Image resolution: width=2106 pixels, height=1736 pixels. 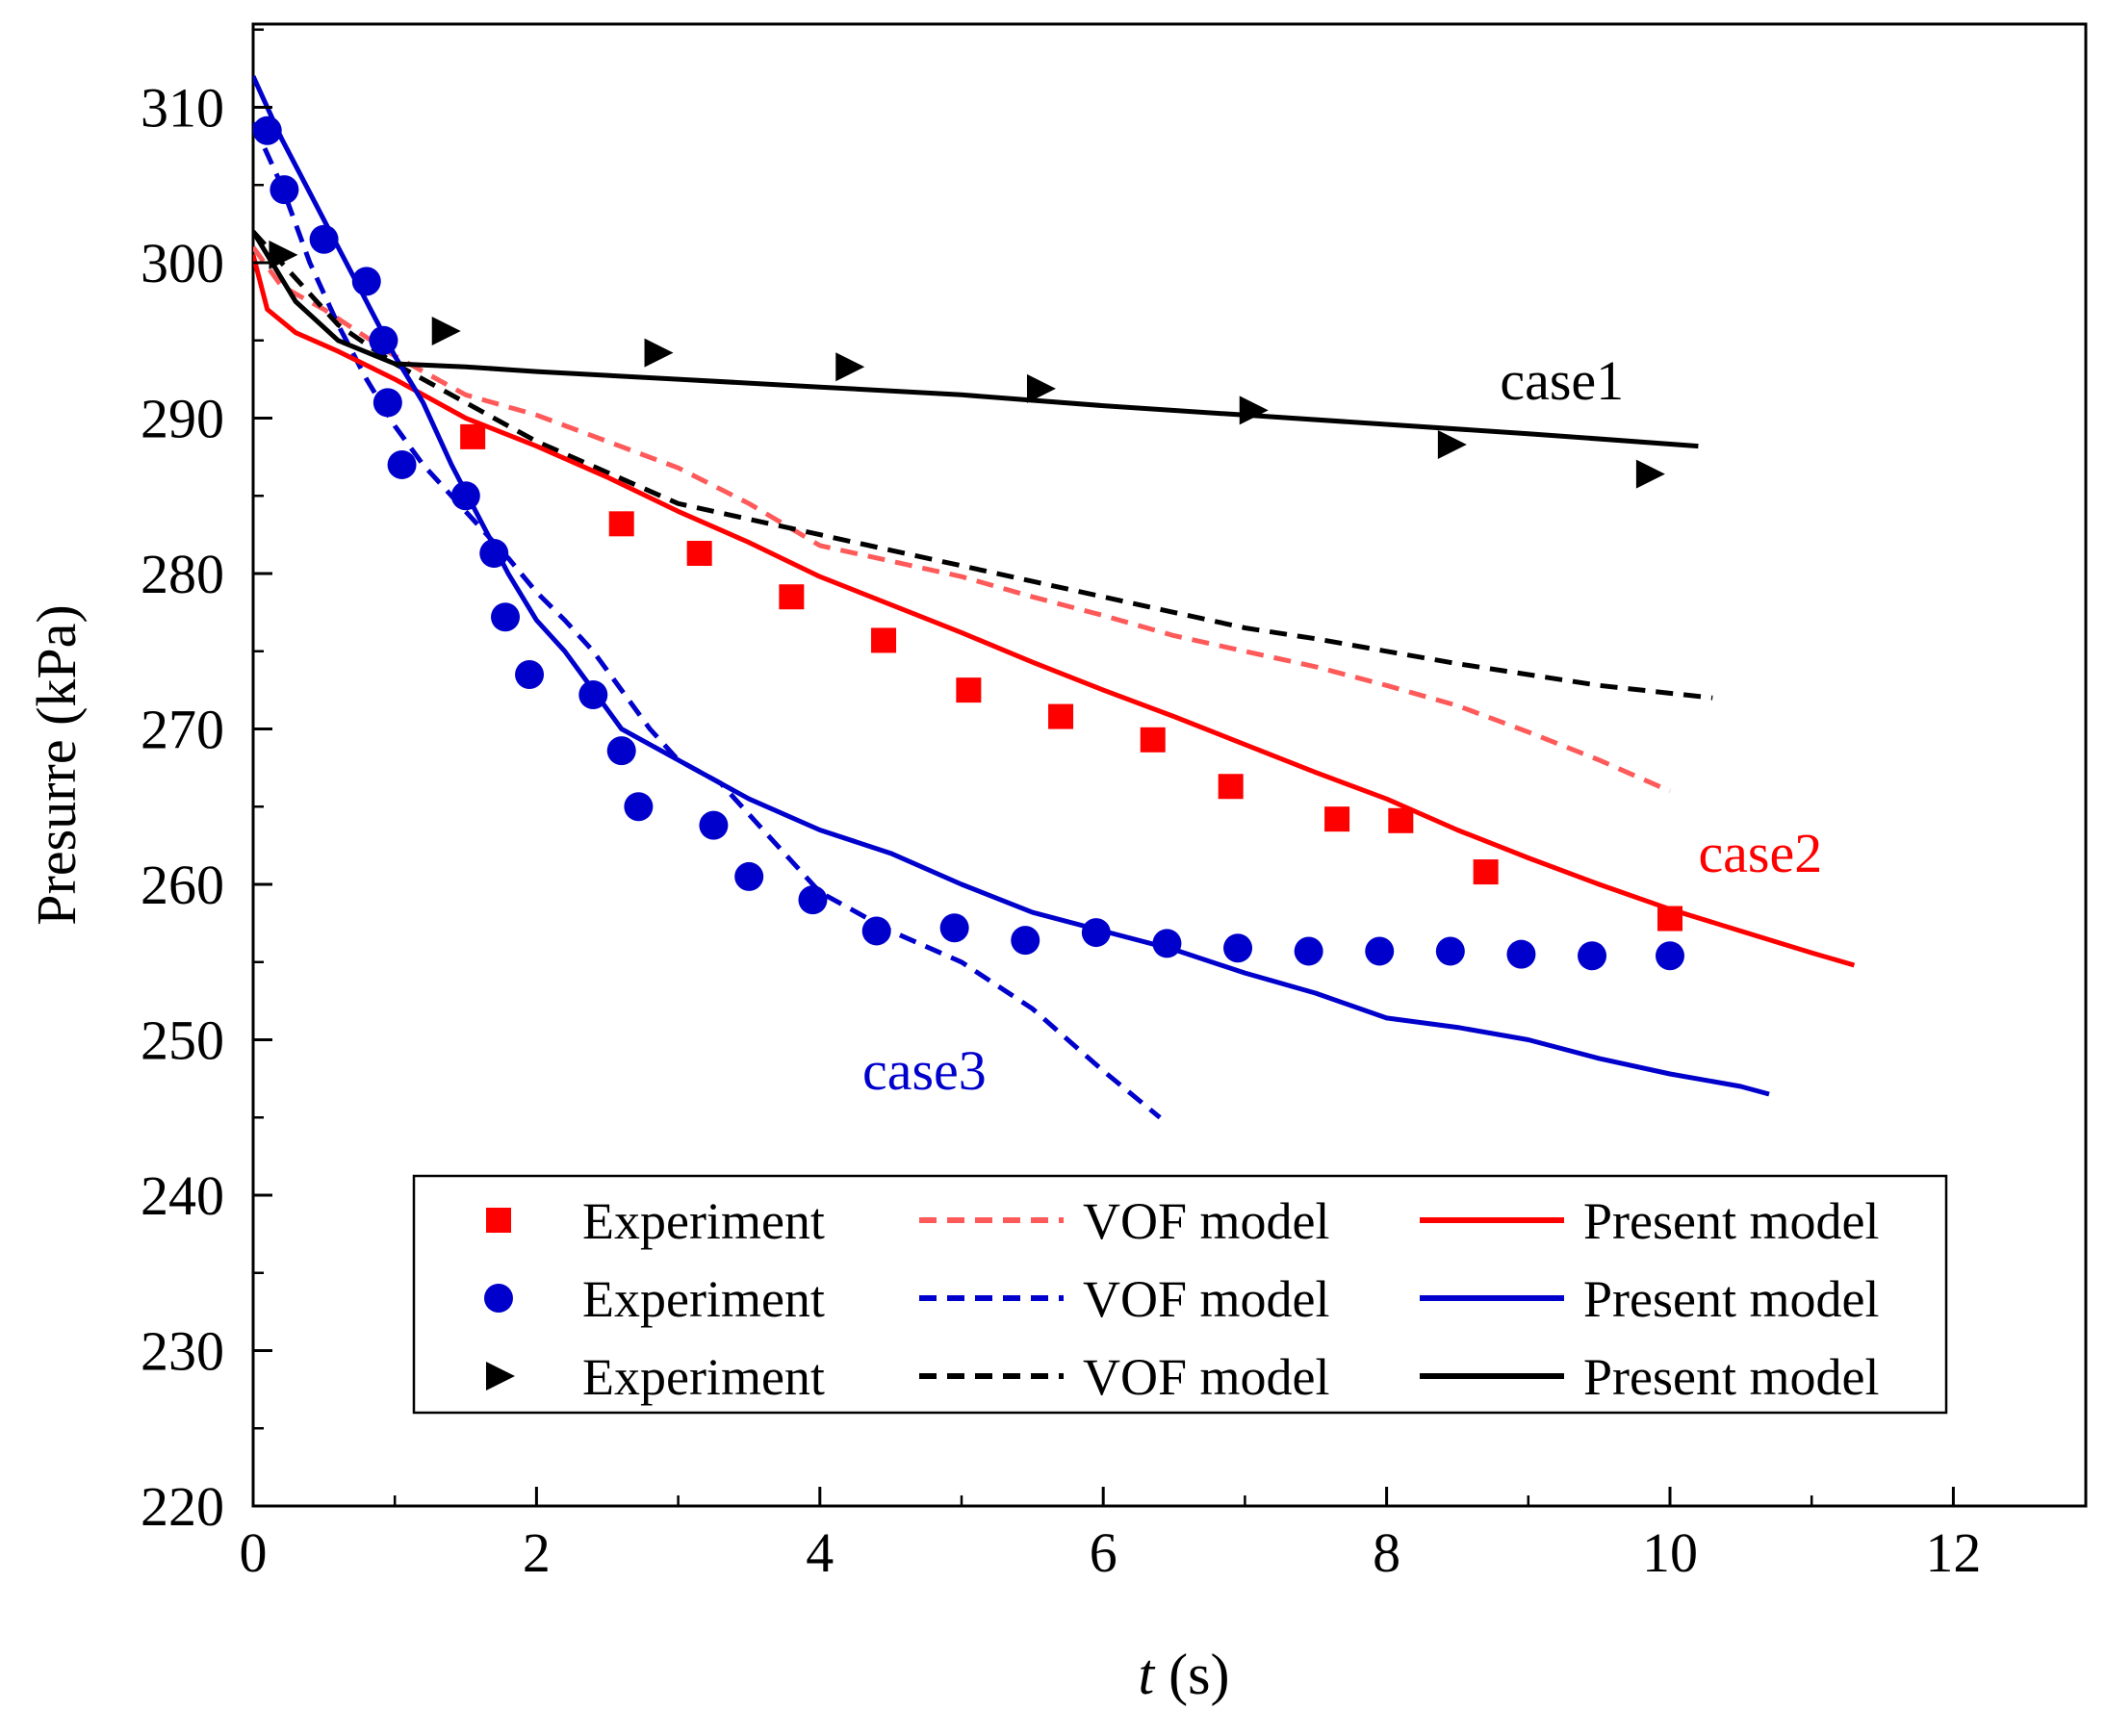 I want to click on y-tick-label: 240, so click(x=182, y=1195).